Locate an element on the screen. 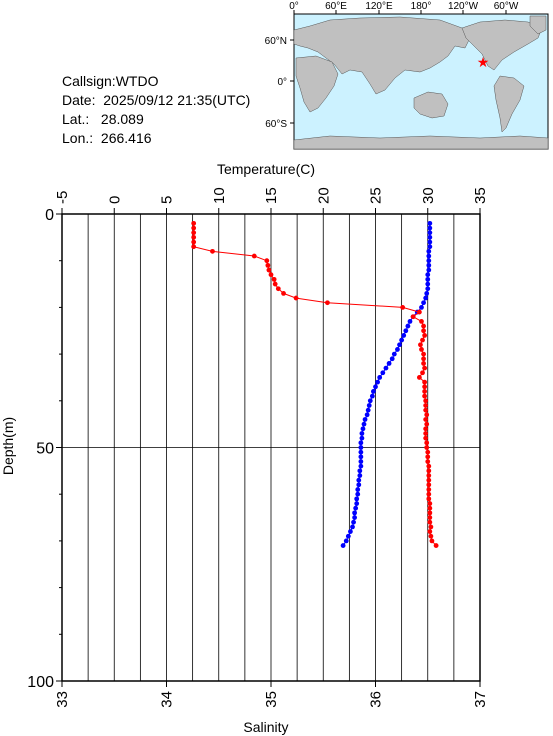  land-greenland is located at coordinates (538, 25).